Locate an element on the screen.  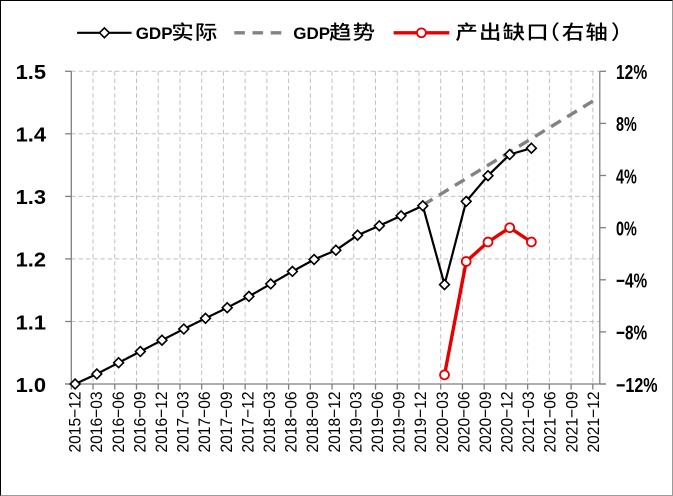
svg-text: 2017−06 is located at coordinates (204, 422).